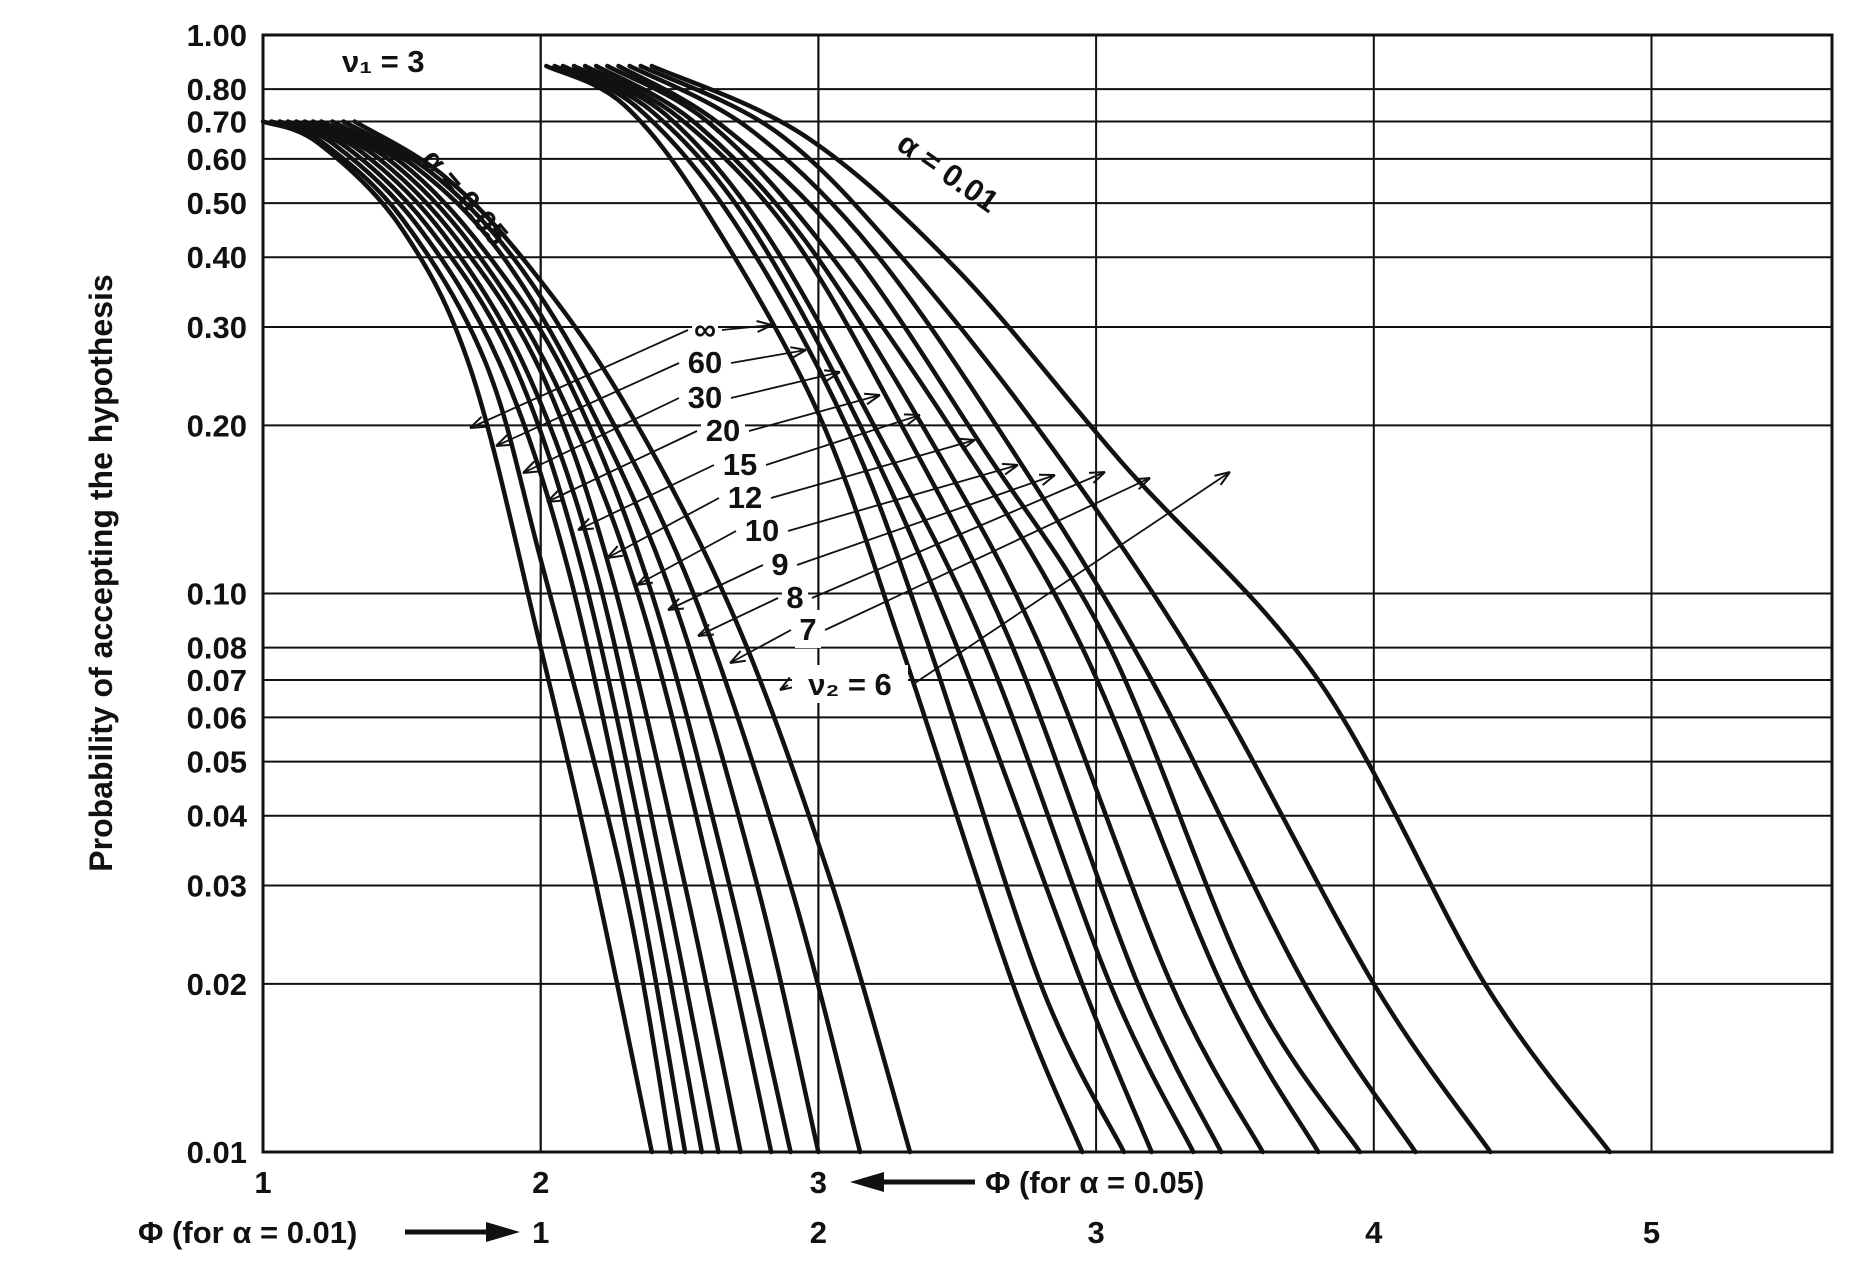 The height and width of the screenshot is (1277, 1862). Describe the element at coordinates (217, 984) in the screenshot. I see `y-tick-label: 0.02` at that location.